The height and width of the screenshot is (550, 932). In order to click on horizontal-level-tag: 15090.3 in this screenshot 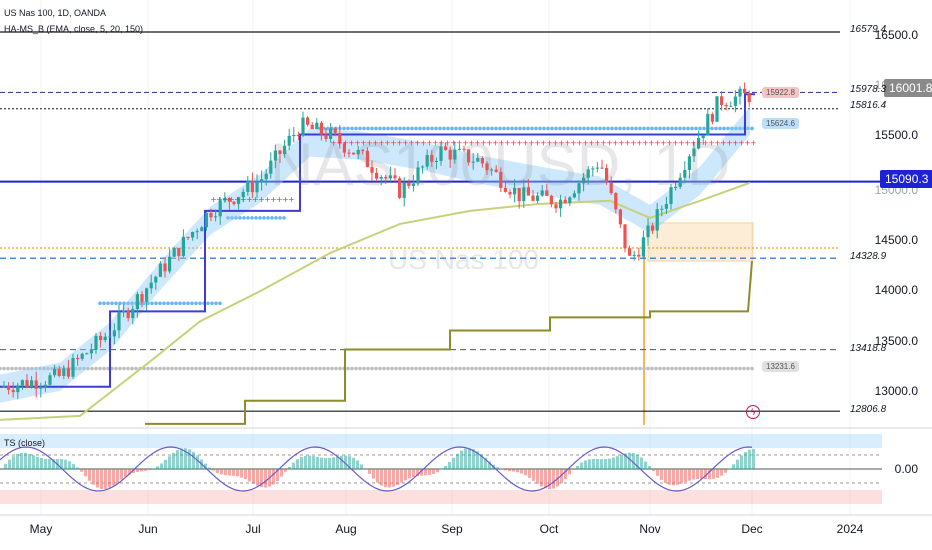, I will do `click(906, 179)`.